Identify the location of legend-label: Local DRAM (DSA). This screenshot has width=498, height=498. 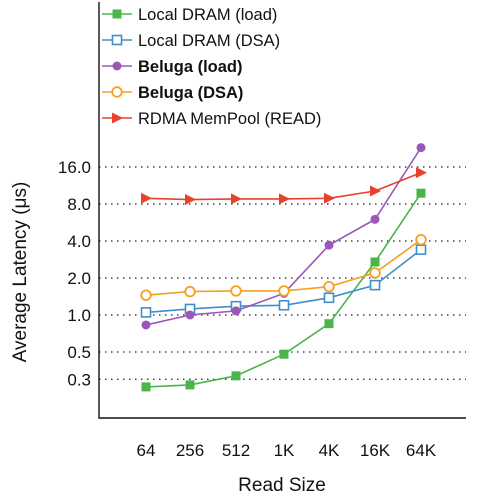
(209, 41).